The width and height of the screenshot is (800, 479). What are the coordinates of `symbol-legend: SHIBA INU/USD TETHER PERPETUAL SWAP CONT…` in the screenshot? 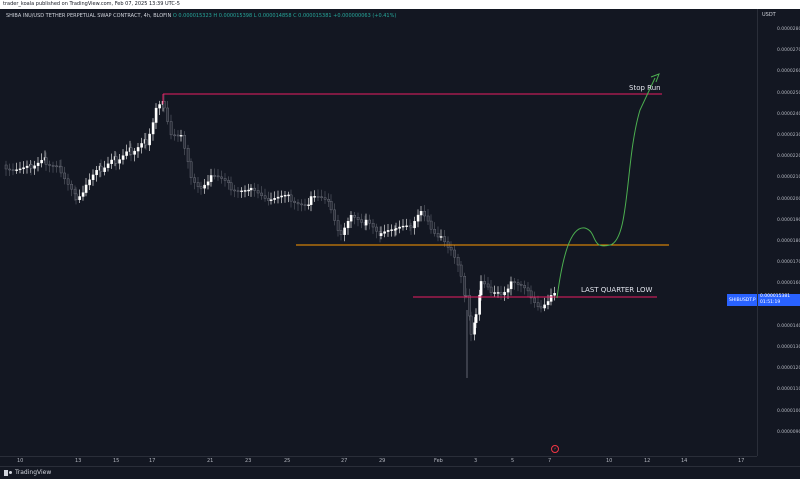 It's located at (201, 16).